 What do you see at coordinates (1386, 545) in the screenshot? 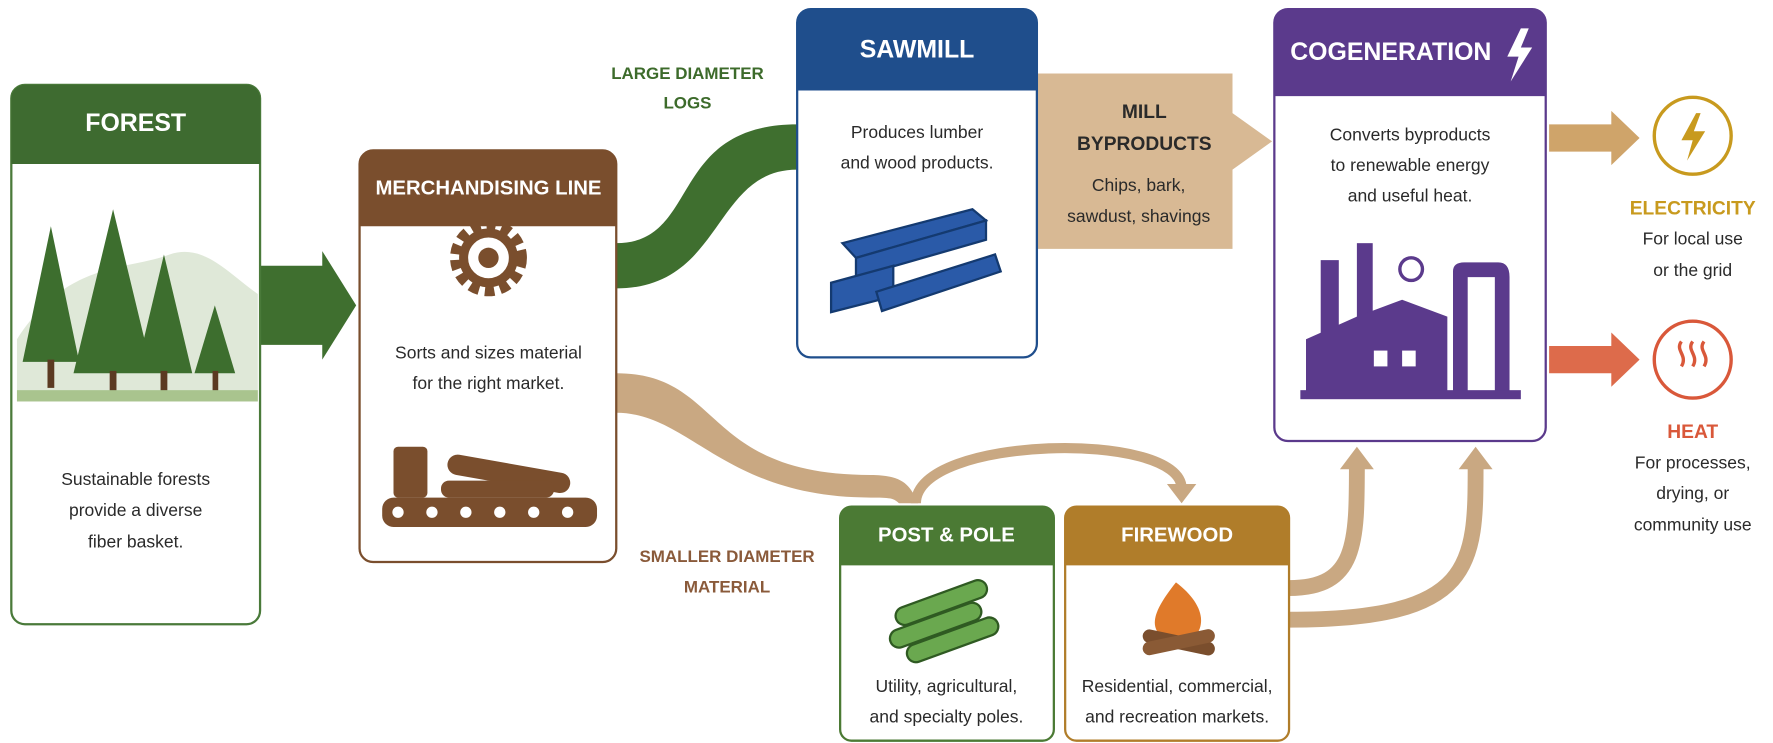
I see `return-flow` at bounding box center [1386, 545].